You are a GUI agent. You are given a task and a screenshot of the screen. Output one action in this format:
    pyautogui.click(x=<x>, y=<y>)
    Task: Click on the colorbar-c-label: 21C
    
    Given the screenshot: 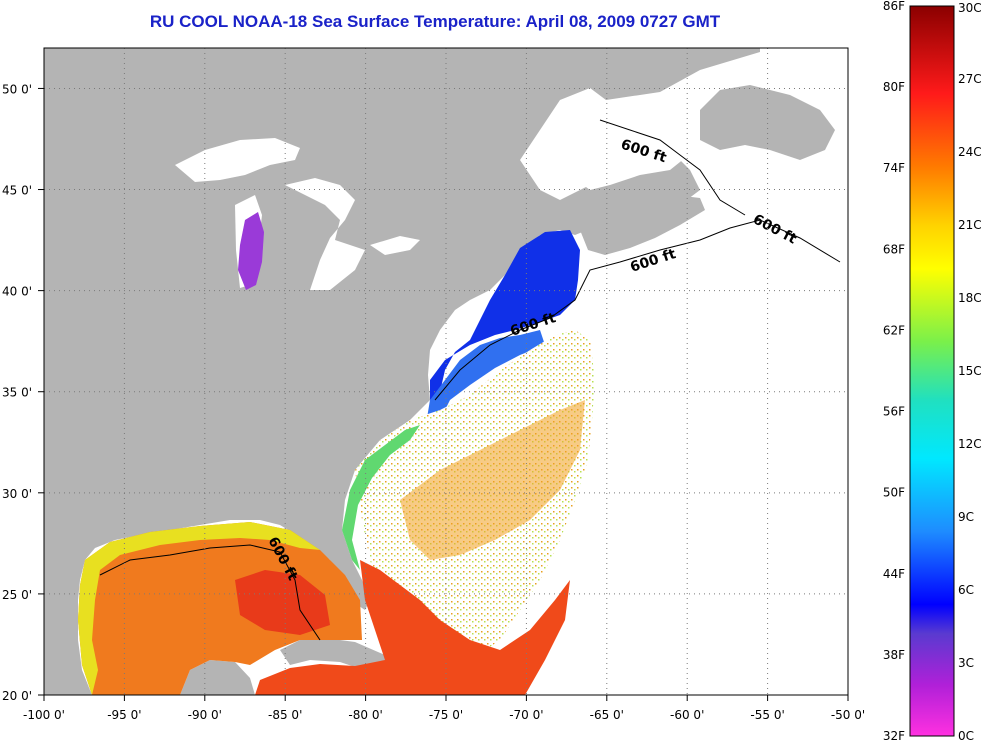 What is the action you would take?
    pyautogui.click(x=970, y=225)
    